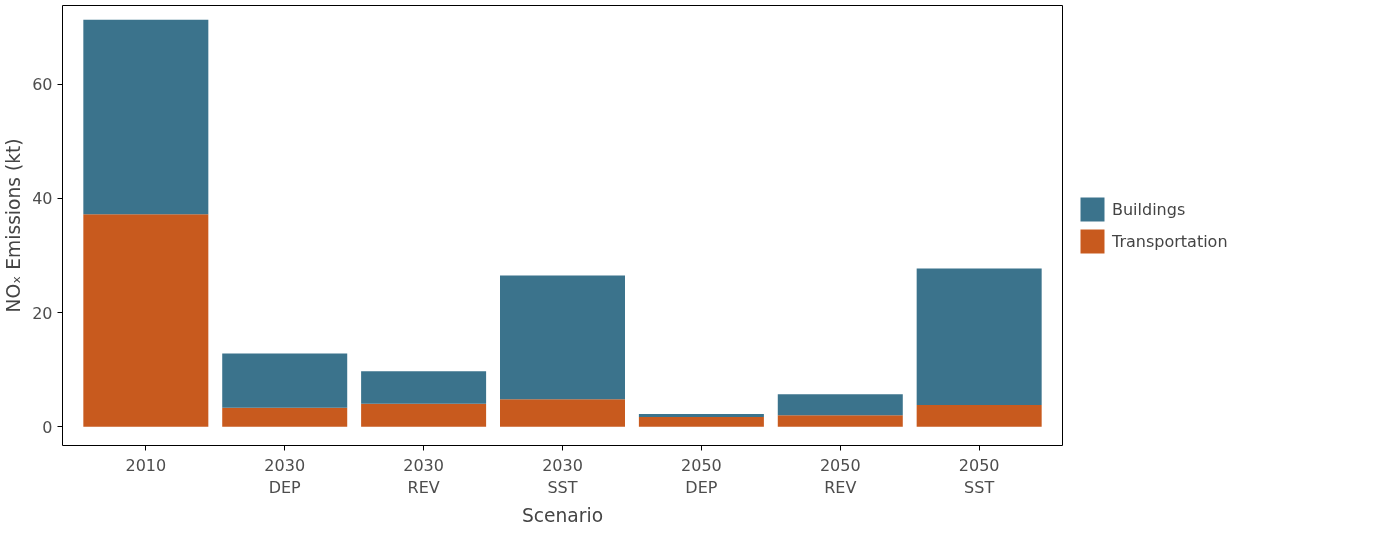 This screenshot has width=1397, height=548. I want to click on x-tick-label: 2030 SST, so click(562, 476).